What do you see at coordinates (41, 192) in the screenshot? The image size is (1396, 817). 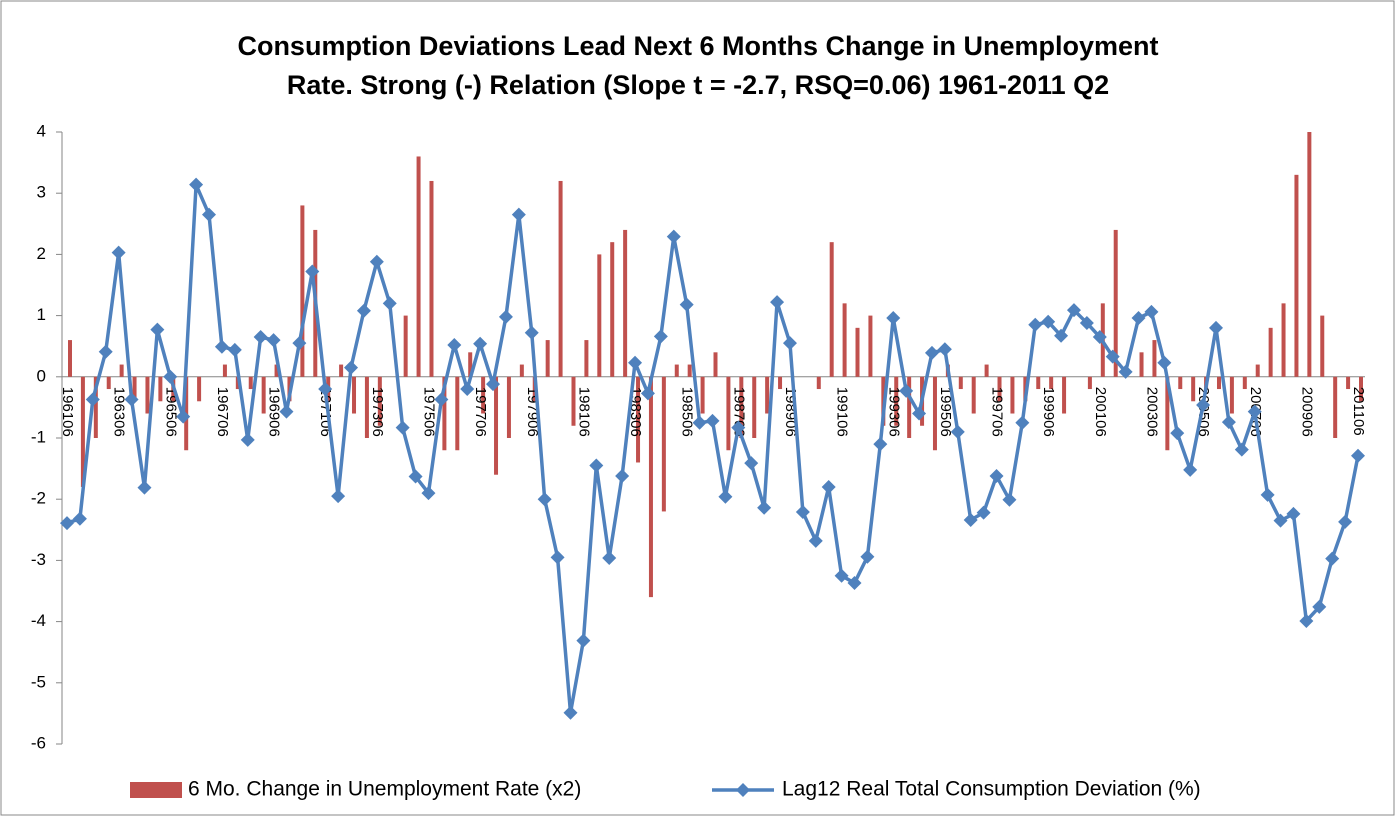 I see `y-tick-label: 3` at bounding box center [41, 192].